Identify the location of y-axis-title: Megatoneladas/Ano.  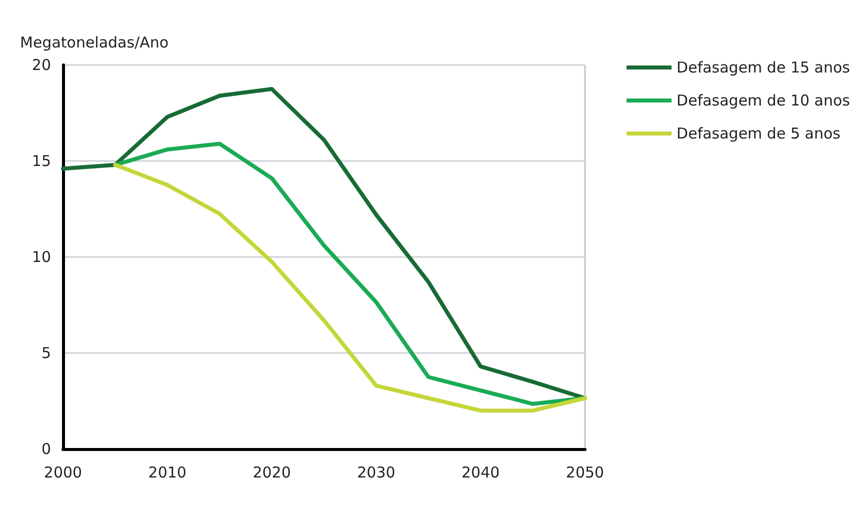
(94, 43).